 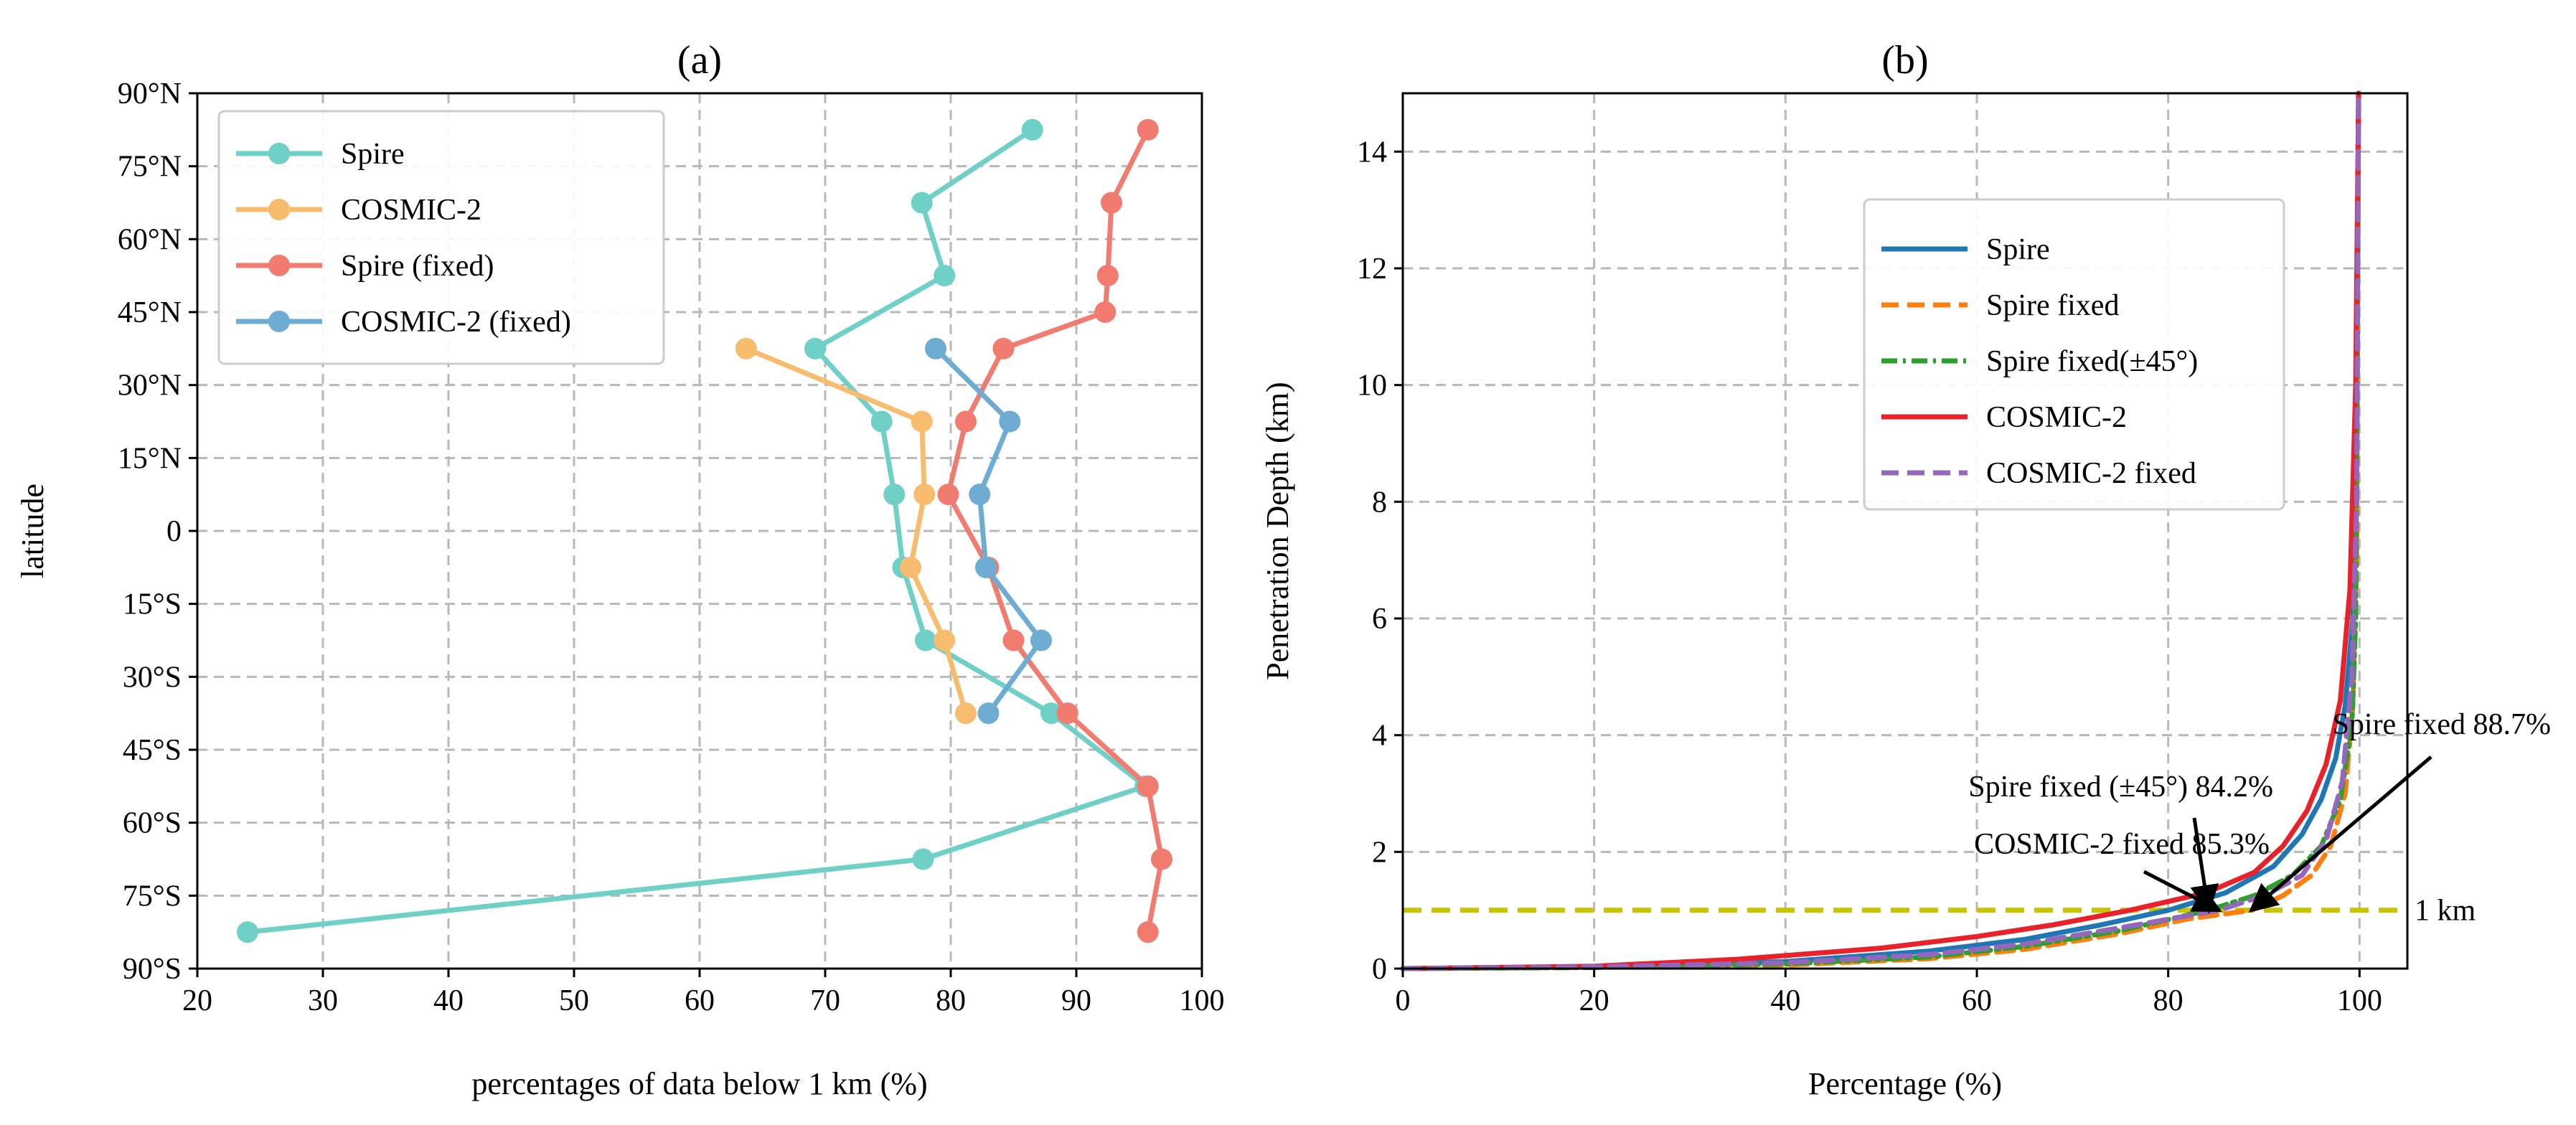 What do you see at coordinates (150, 167) in the screenshot?
I see `y-tick-label: 75°N` at bounding box center [150, 167].